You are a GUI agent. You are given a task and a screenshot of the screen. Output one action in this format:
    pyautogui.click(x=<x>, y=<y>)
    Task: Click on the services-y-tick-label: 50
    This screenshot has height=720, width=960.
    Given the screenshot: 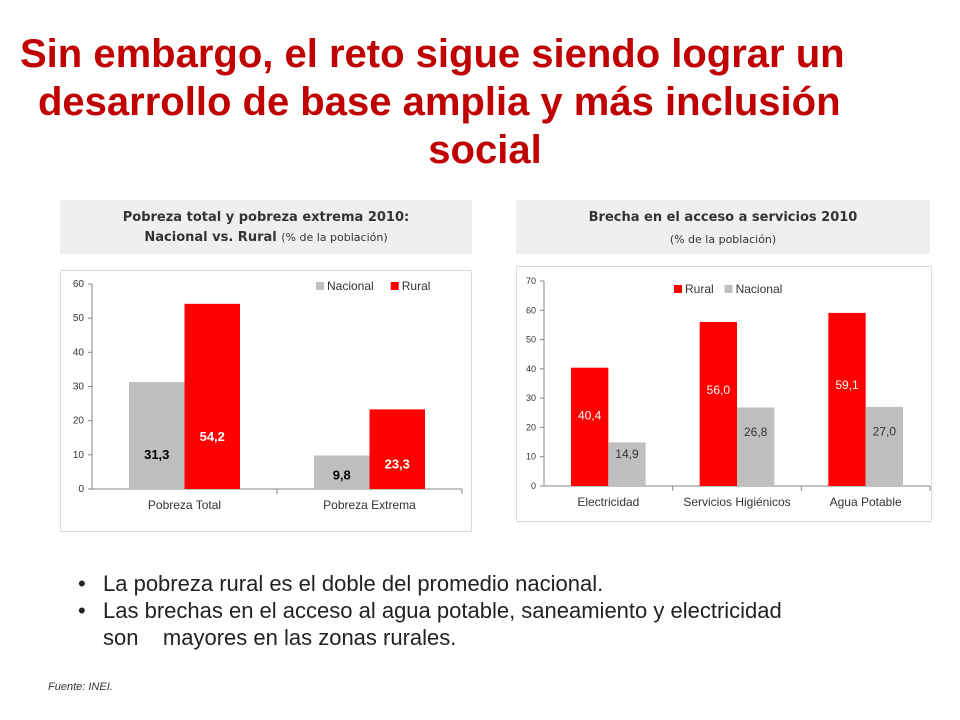 What is the action you would take?
    pyautogui.click(x=531, y=340)
    